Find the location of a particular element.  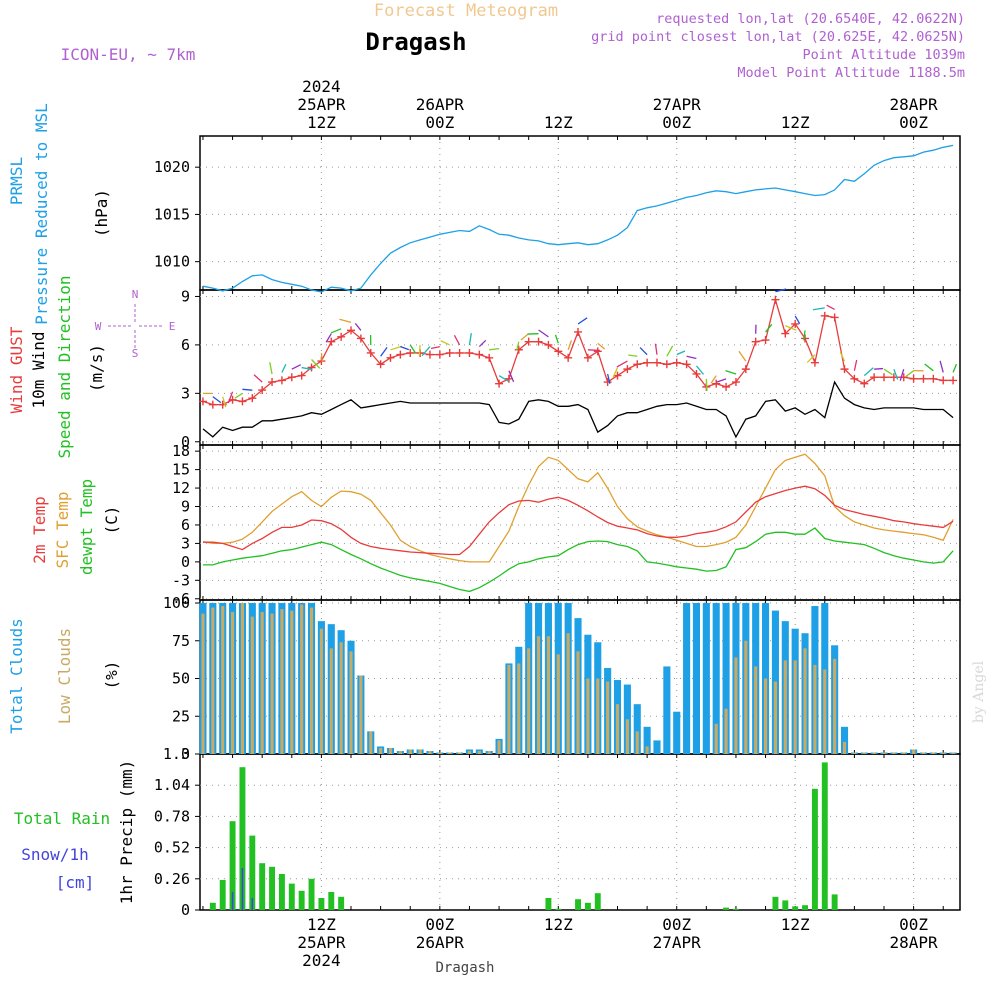

y-tick-label: 50 is located at coordinates (181, 679).